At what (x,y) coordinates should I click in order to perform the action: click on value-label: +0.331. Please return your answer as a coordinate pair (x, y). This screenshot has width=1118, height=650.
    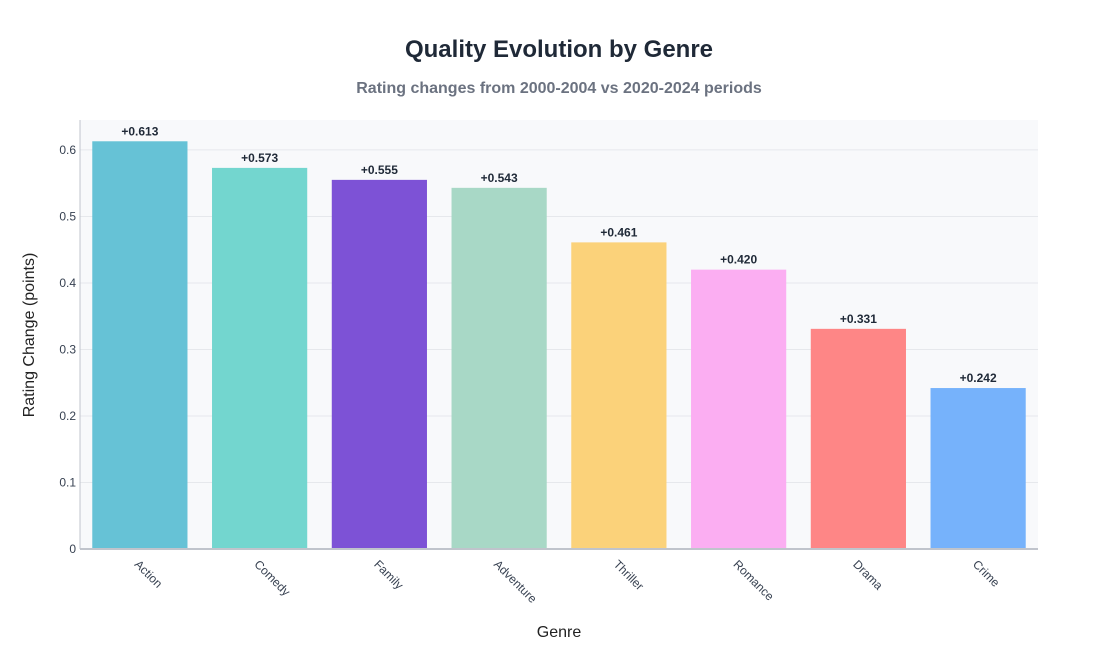
    Looking at the image, I should click on (858, 319).